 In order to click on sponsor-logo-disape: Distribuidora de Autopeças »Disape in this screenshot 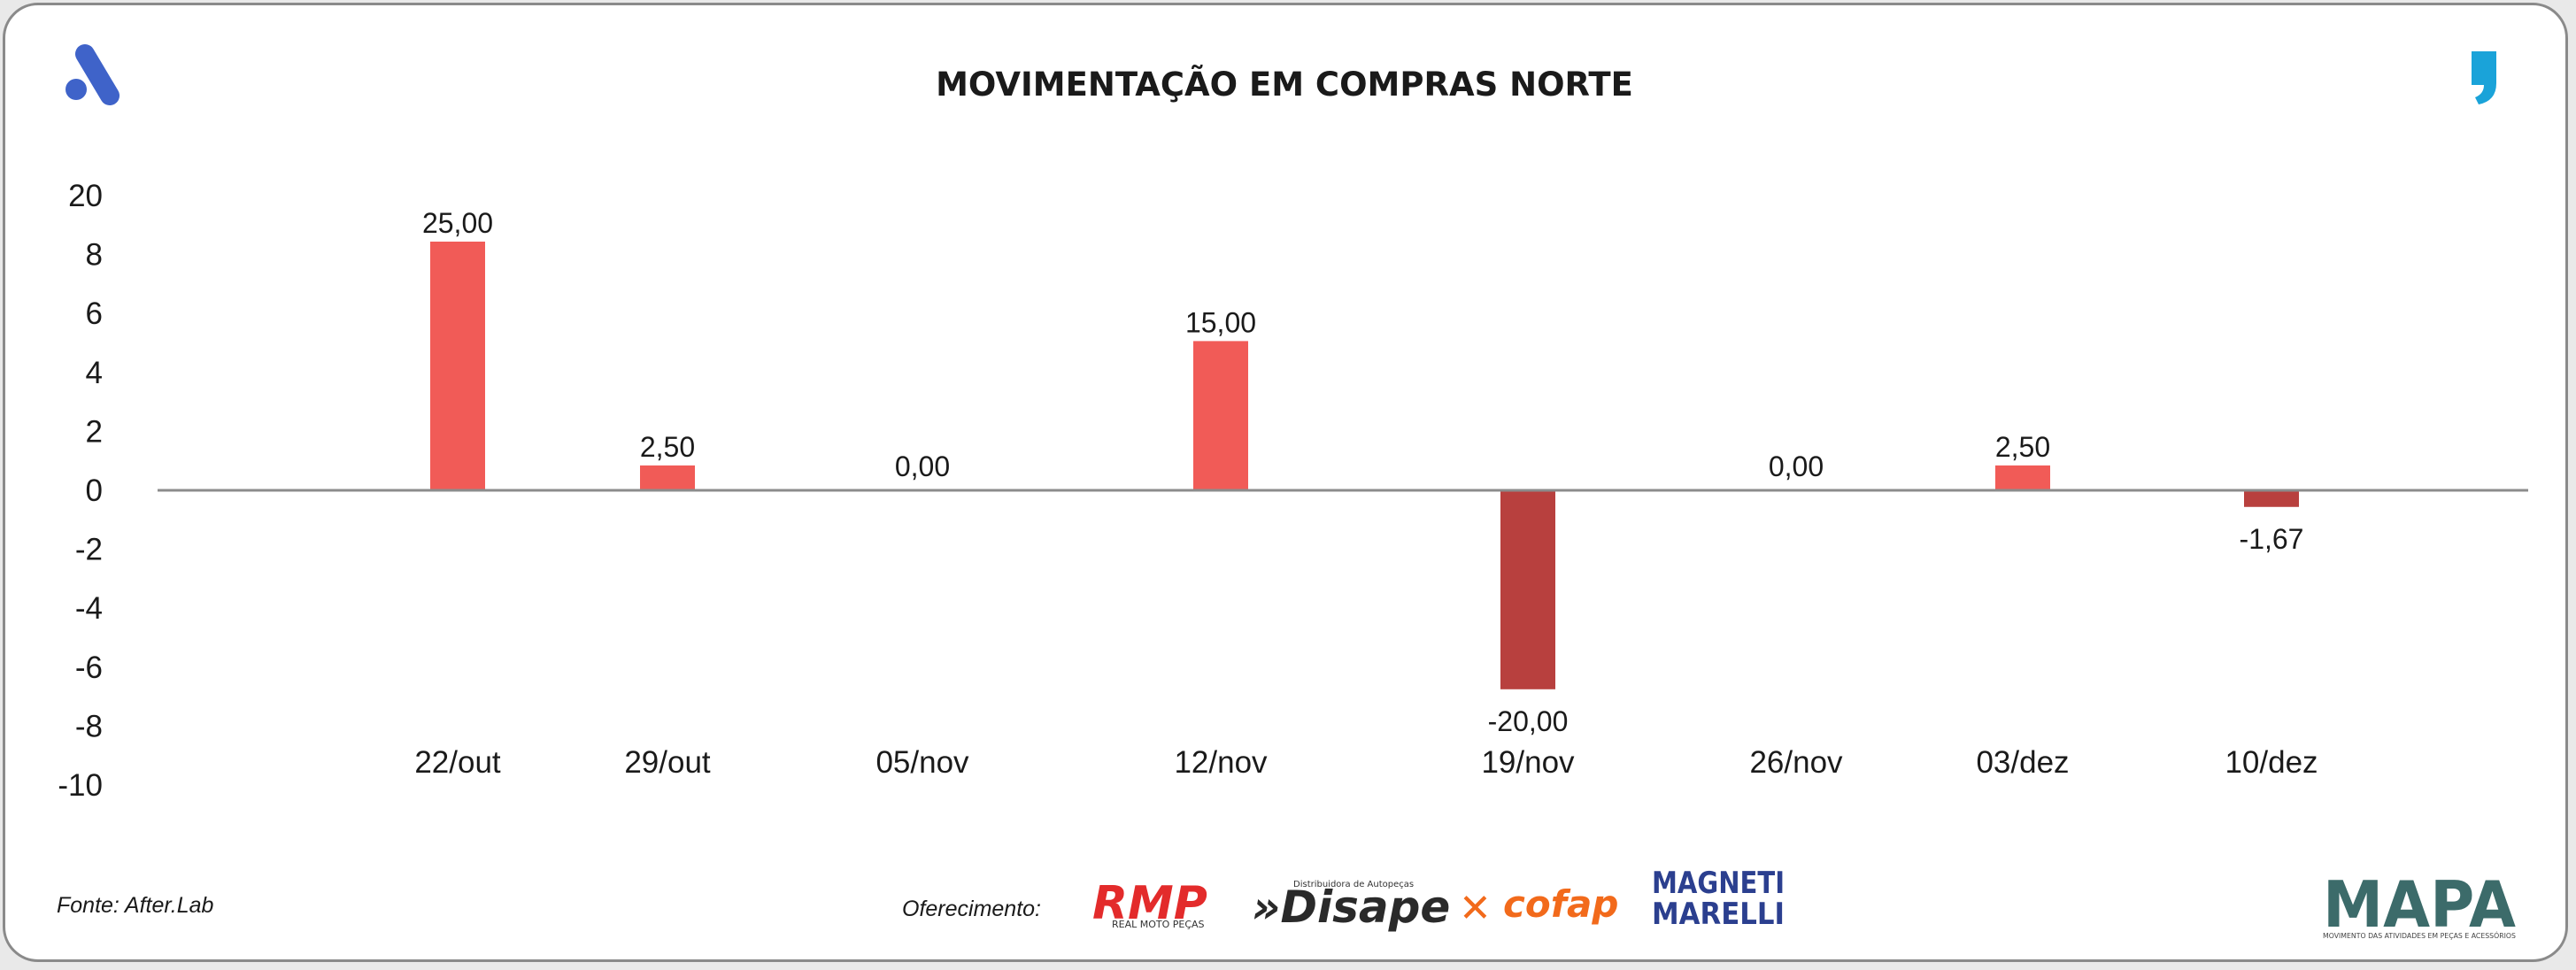, I will do `click(1351, 906)`.